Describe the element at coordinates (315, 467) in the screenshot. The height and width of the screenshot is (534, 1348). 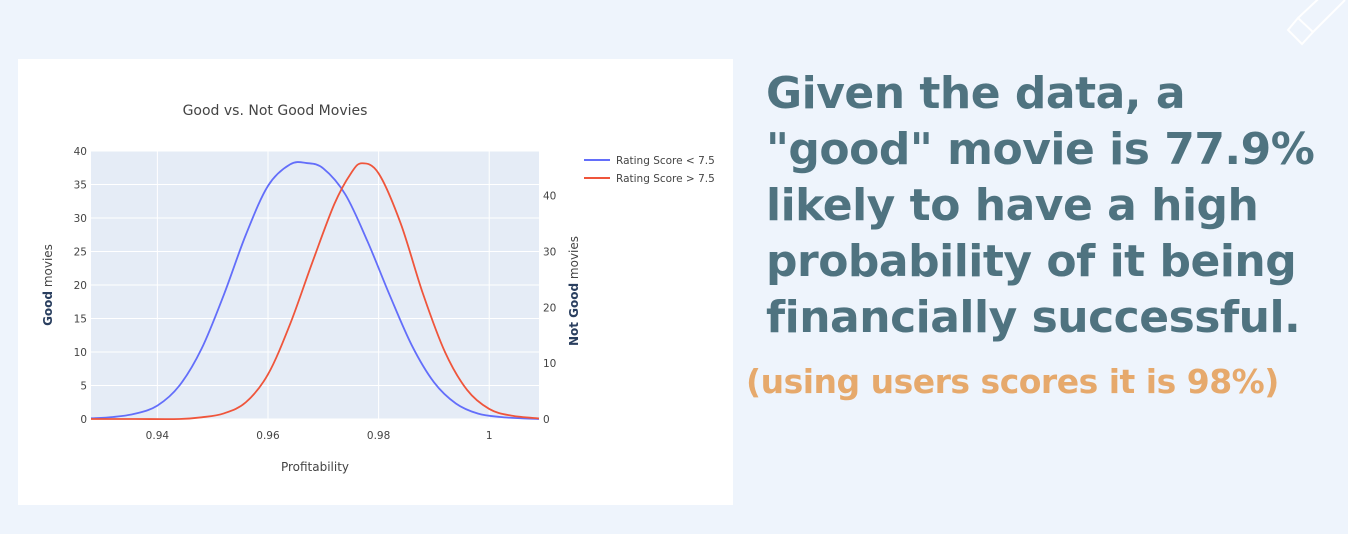
I see `x-axis-title: Profitability` at that location.